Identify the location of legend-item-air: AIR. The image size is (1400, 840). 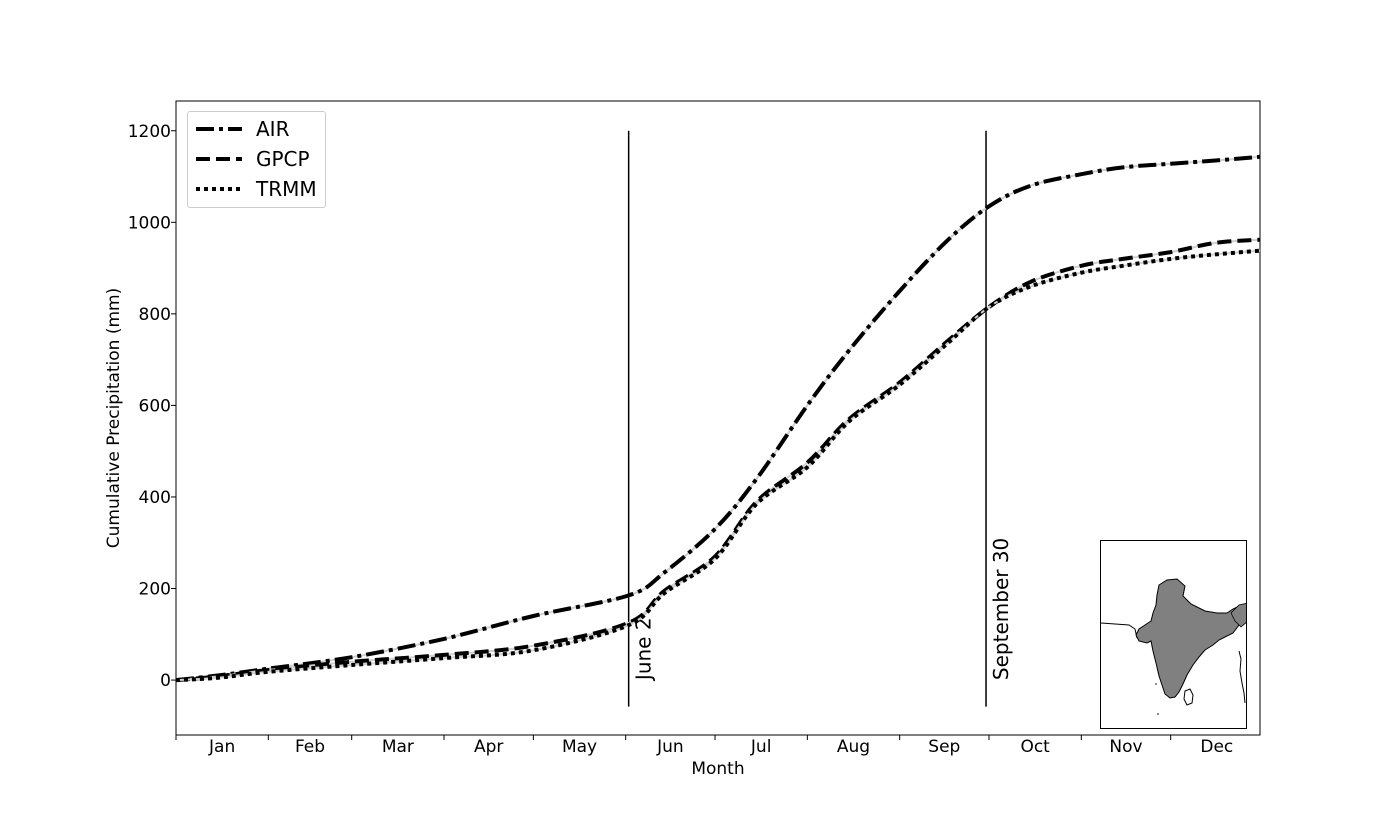
(242, 129).